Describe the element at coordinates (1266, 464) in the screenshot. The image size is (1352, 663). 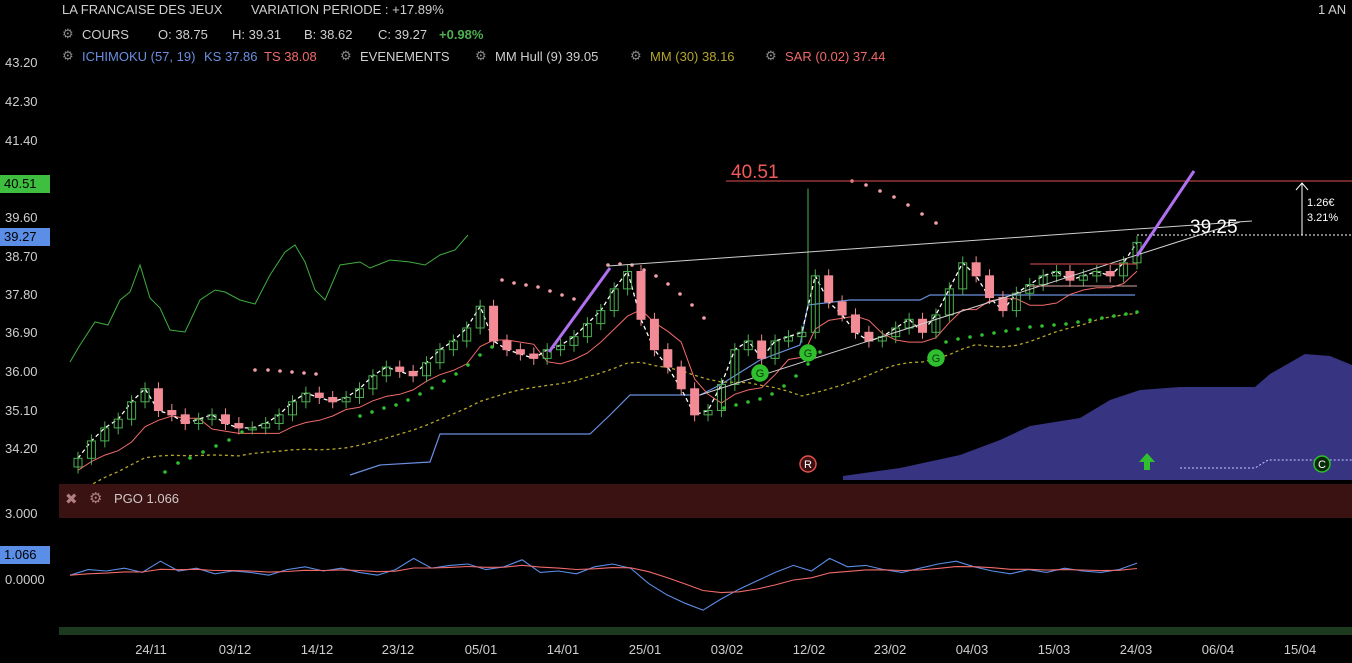
I see `cloud-edge` at that location.